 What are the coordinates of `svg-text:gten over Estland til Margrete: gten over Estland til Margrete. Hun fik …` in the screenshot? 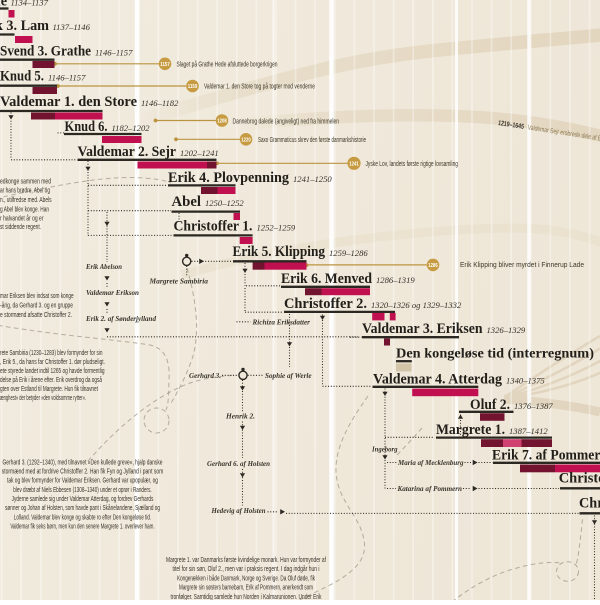 It's located at (49, 388).